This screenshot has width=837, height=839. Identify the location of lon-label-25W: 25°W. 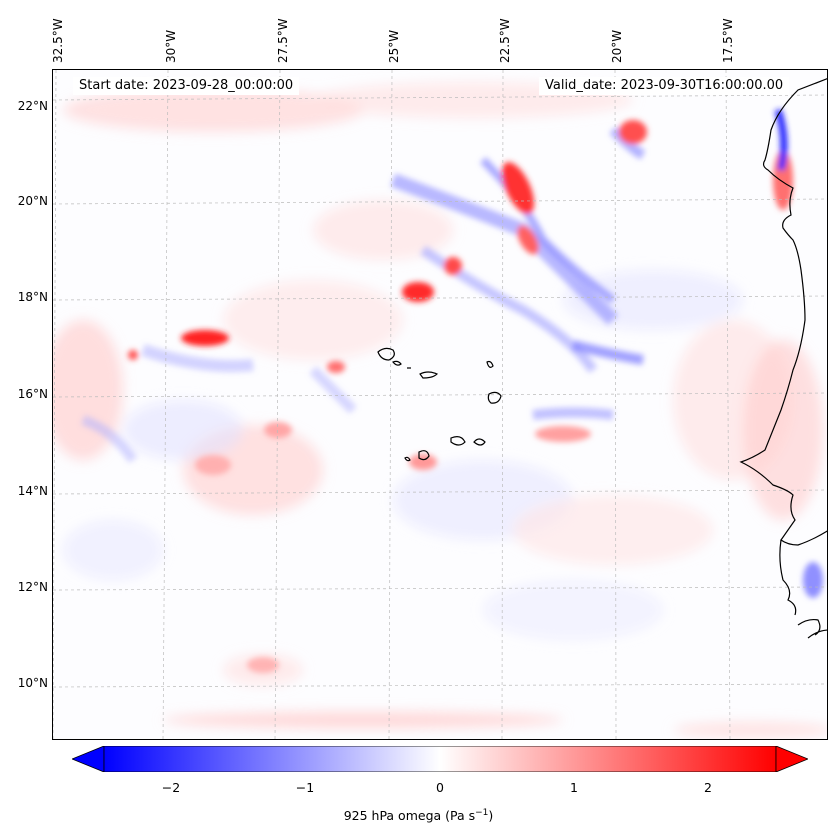
(394, 46).